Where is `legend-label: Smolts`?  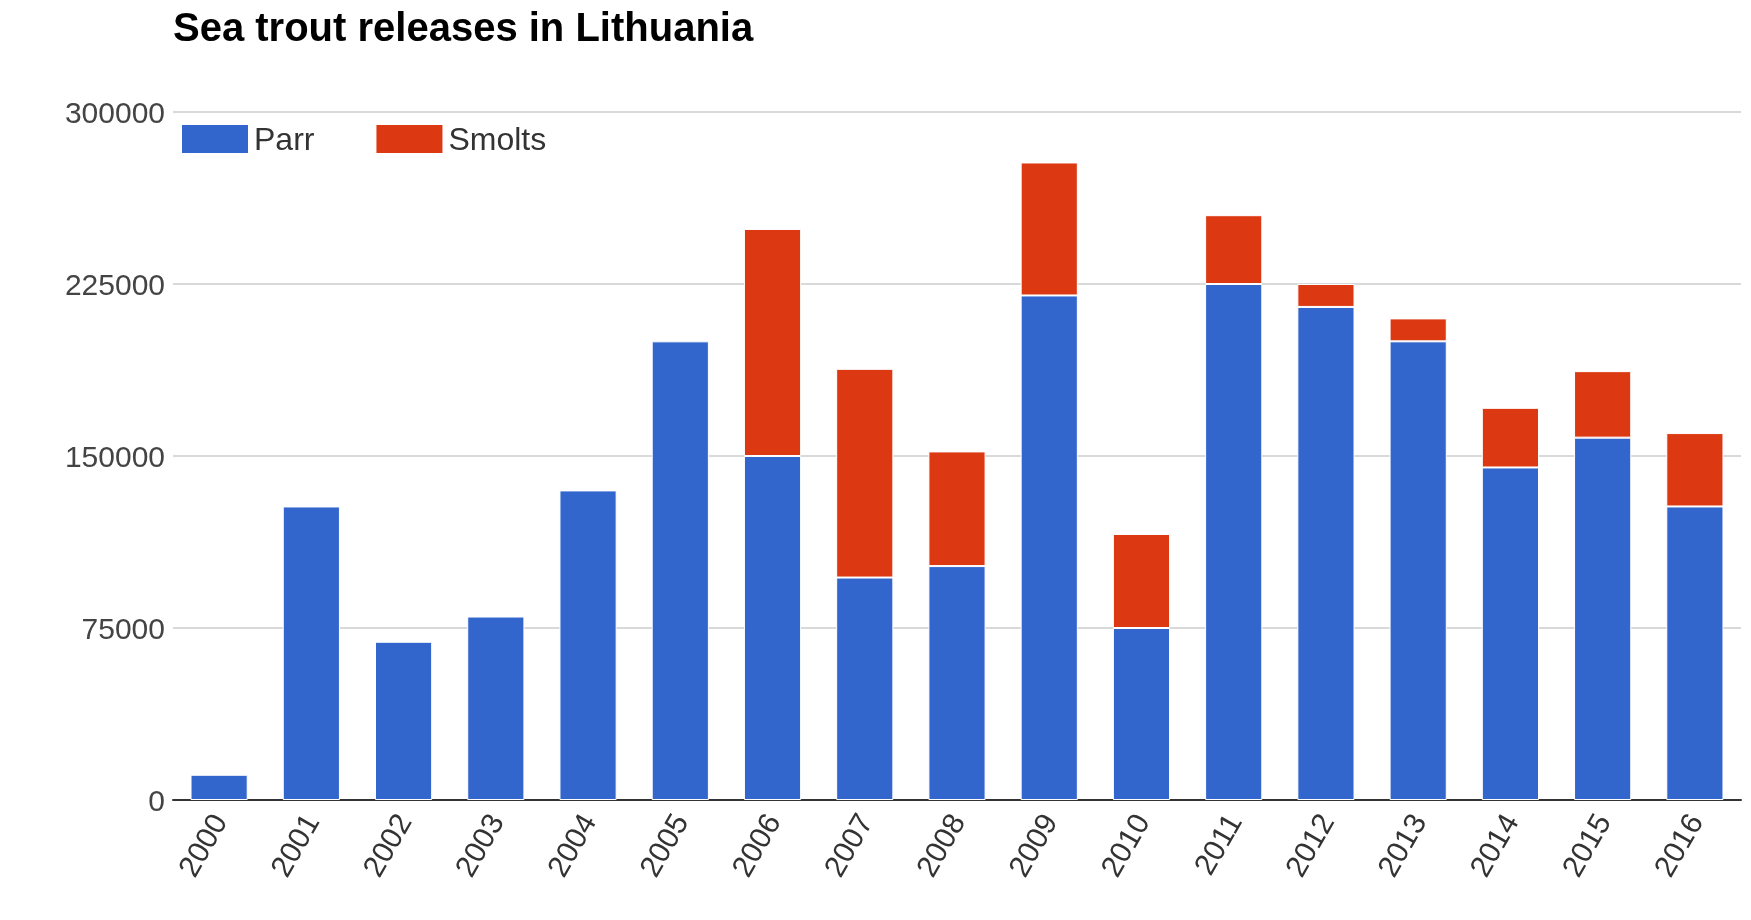
legend-label: Smolts is located at coordinates (497, 139).